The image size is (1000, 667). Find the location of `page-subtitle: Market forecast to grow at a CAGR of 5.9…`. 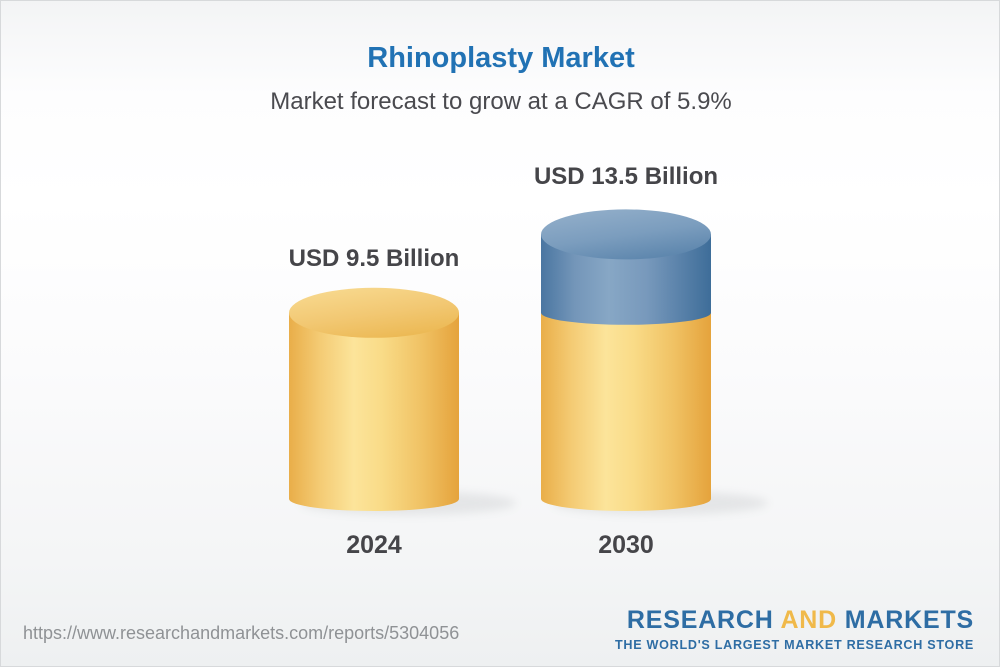

page-subtitle: Market forecast to grow at a CAGR of 5.9… is located at coordinates (501, 101).